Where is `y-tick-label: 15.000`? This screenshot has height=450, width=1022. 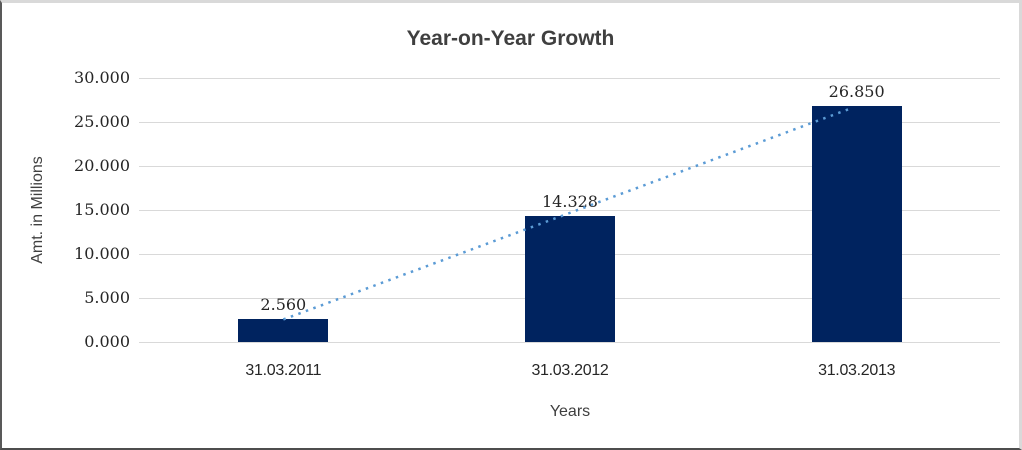 y-tick-label: 15.000 is located at coordinates (102, 209).